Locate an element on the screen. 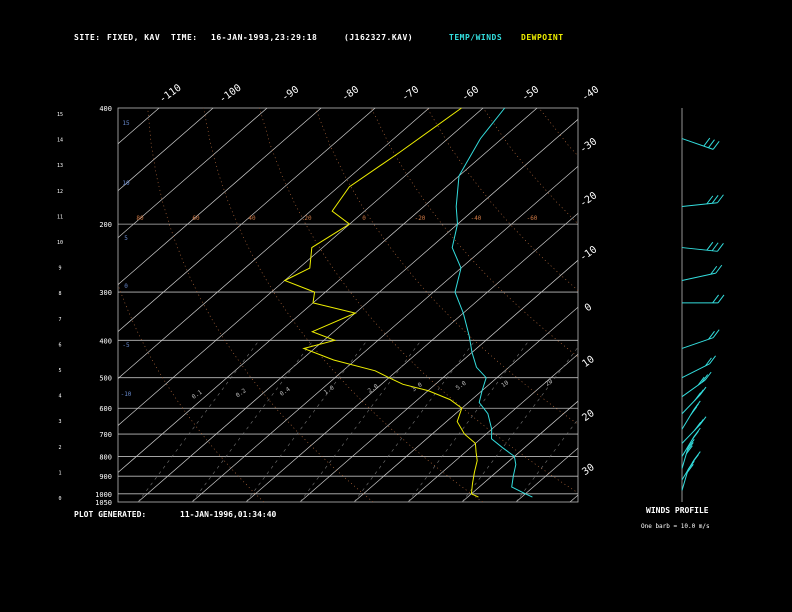  theta-label: 10 is located at coordinates (126, 183).